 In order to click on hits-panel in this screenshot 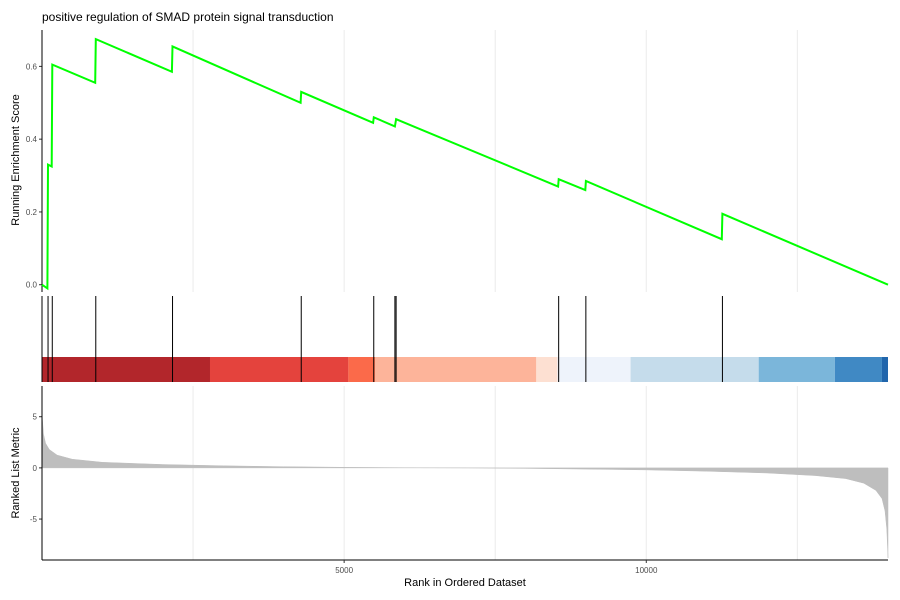, I will do `click(464, 339)`.